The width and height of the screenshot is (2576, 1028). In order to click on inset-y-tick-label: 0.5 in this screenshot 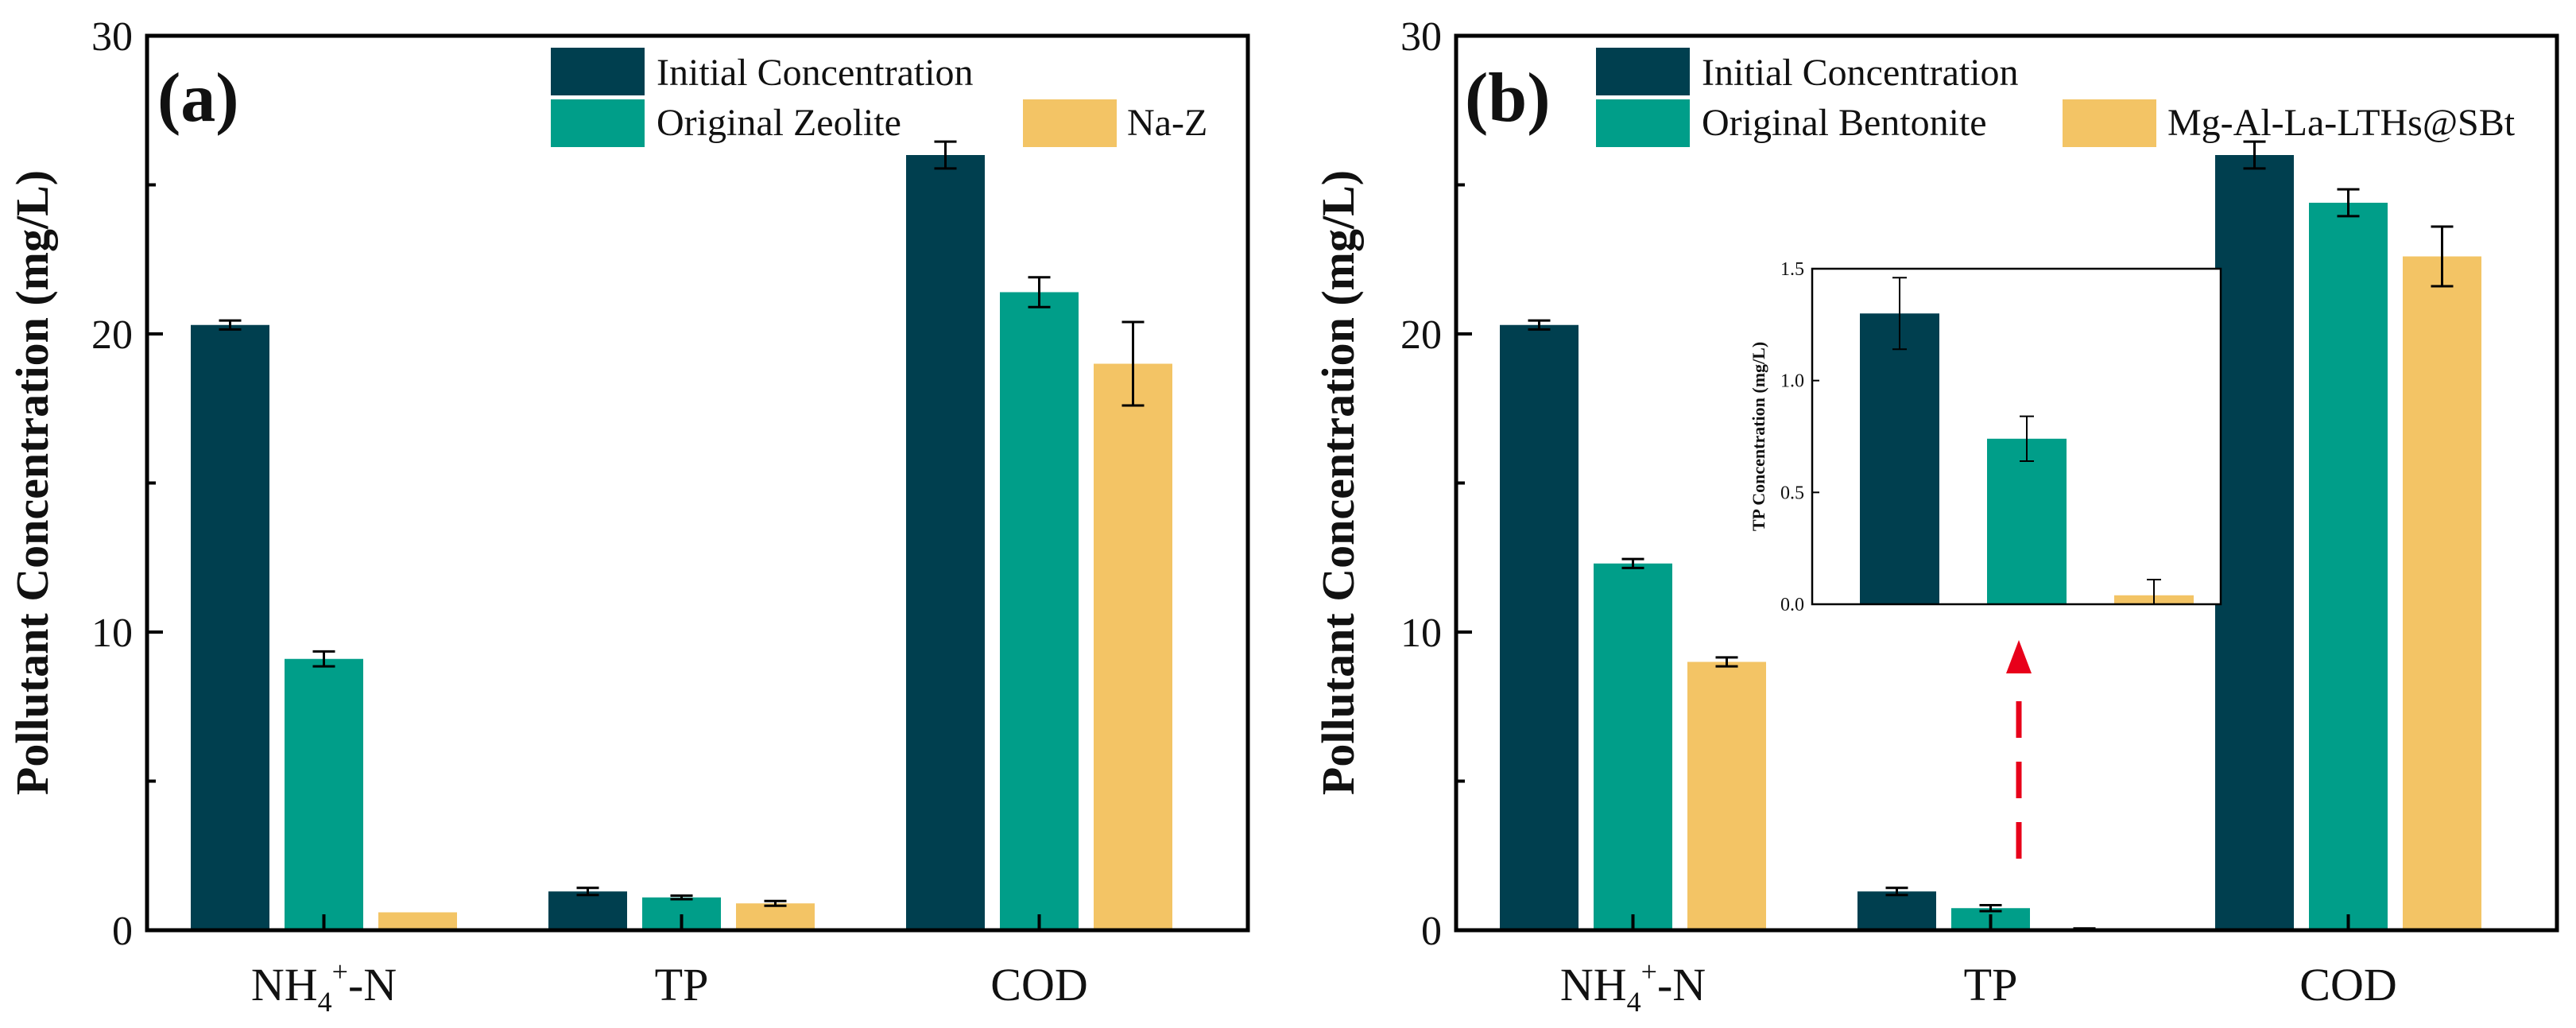, I will do `click(1792, 493)`.